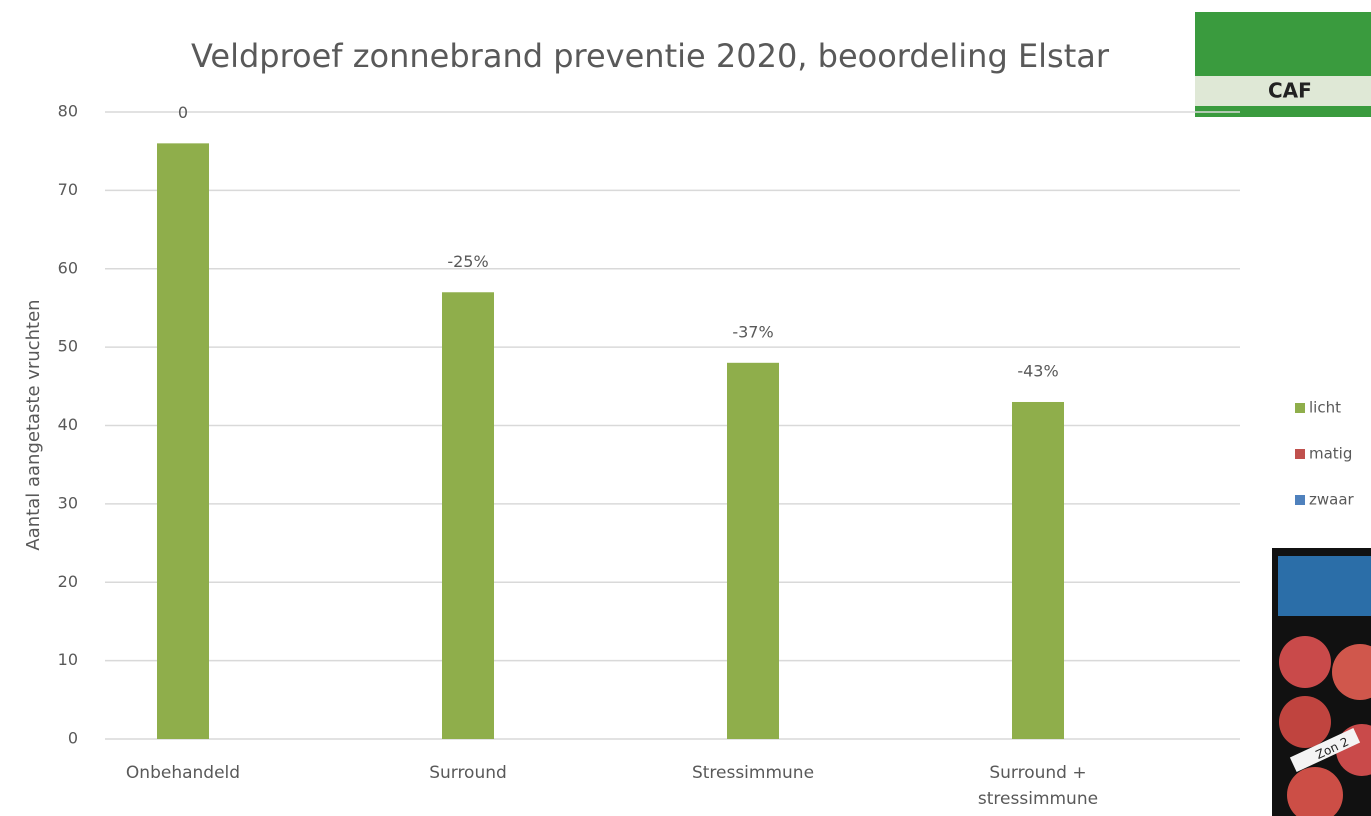 This screenshot has width=1371, height=816. Describe the element at coordinates (68, 581) in the screenshot. I see `y-tick-label: 20` at that location.